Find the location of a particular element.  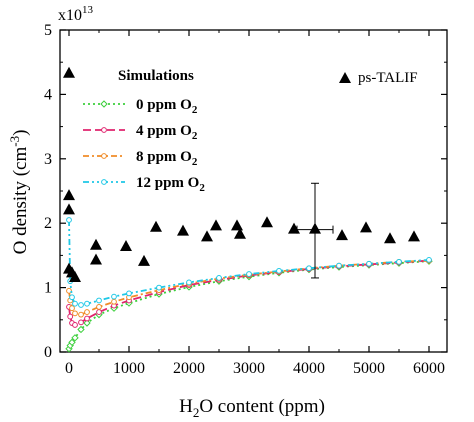

y-tick-label: 1 is located at coordinates (48, 288).